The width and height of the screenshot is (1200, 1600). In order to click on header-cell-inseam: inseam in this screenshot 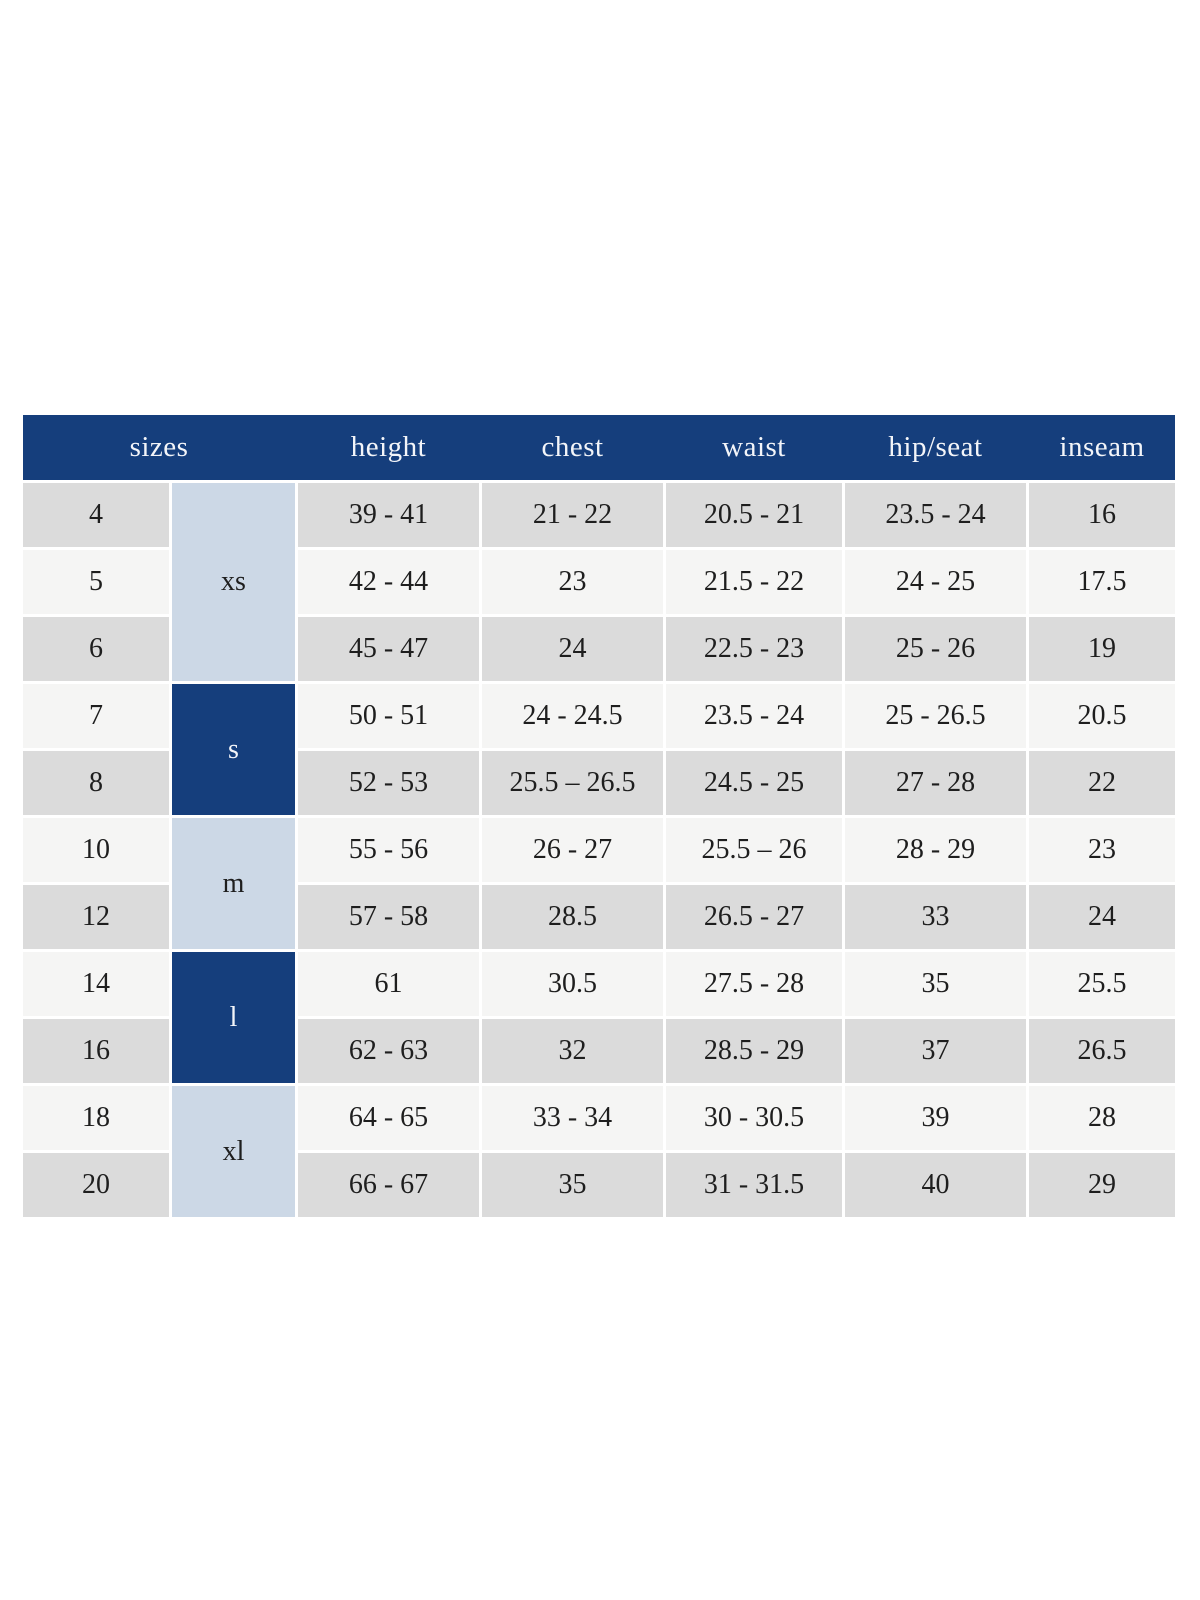, I will do `click(1102, 447)`.